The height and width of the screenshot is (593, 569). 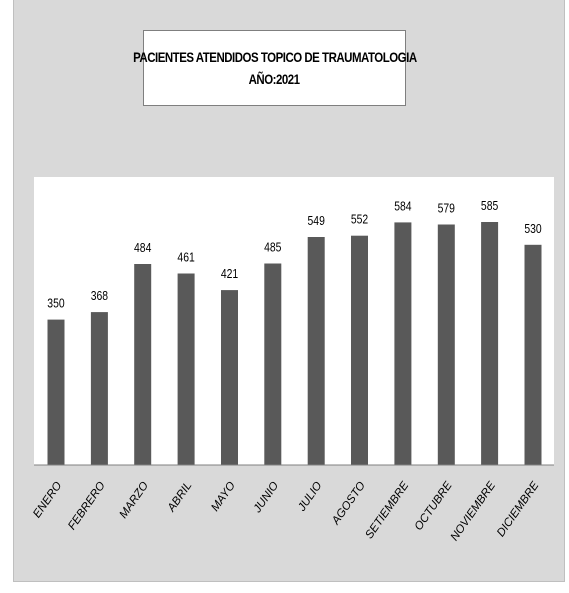 I want to click on bar-noviembre, so click(x=490, y=343).